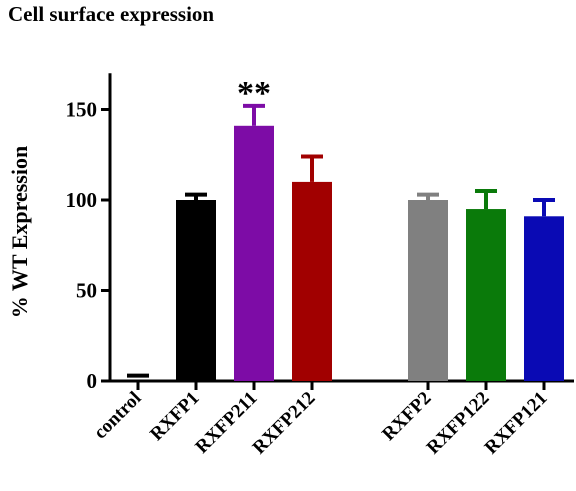  I want to click on x-tick-label: RXFP1, so click(174, 416).